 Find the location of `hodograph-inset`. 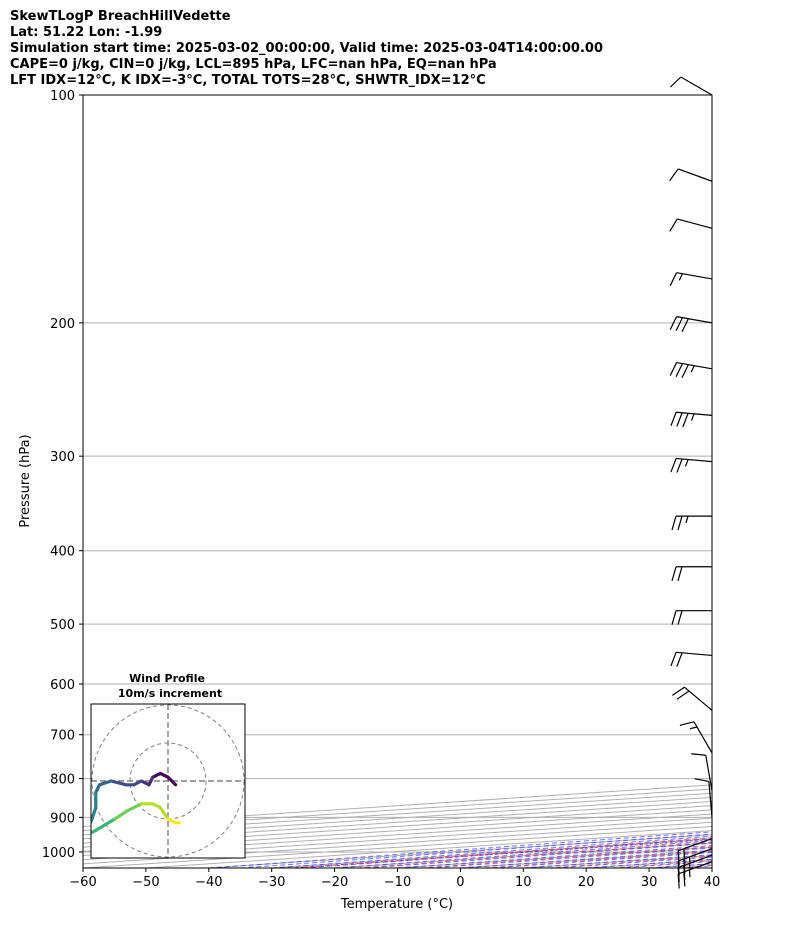

hodograph-inset is located at coordinates (168, 781).